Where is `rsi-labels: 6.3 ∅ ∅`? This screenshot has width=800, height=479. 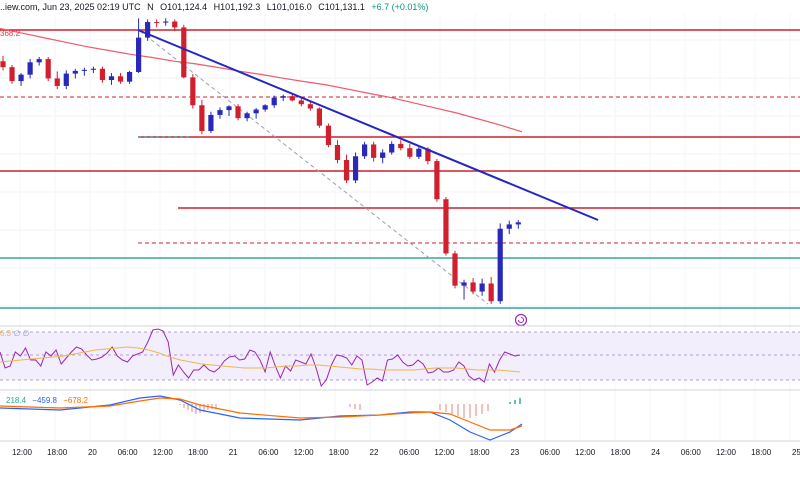
rsi-labels: 6.3 ∅ ∅ is located at coordinates (15, 334).